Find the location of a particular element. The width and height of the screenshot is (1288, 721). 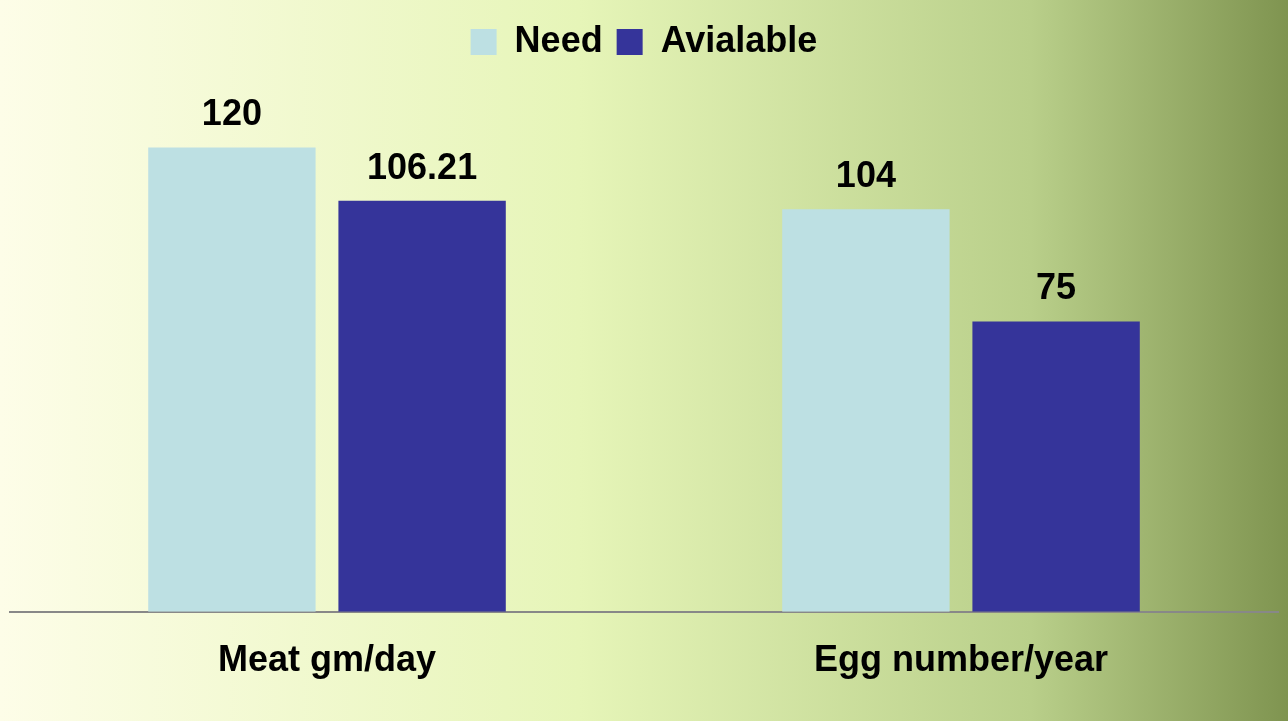

legend-label: Avialable is located at coordinates (739, 39).